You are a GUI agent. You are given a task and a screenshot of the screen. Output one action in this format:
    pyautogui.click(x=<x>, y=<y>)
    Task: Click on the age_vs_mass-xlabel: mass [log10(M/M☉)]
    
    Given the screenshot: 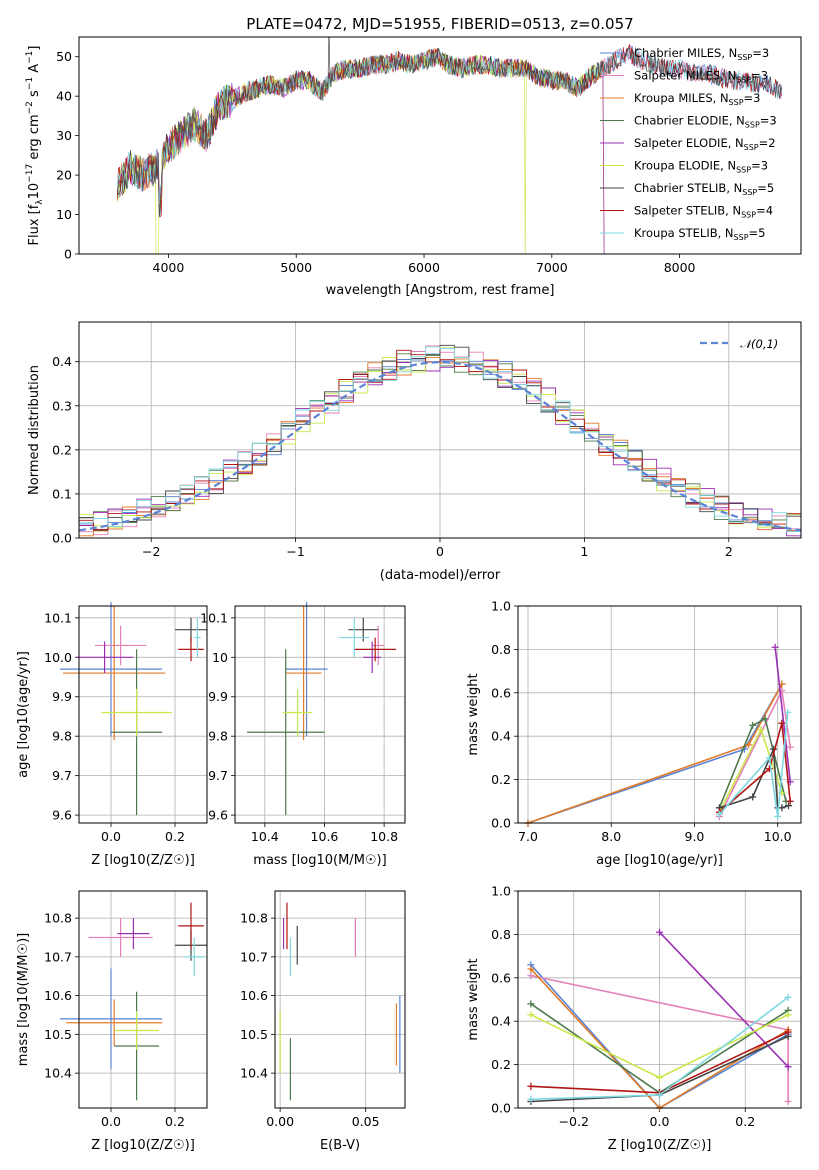 What is the action you would take?
    pyautogui.click(x=319, y=860)
    